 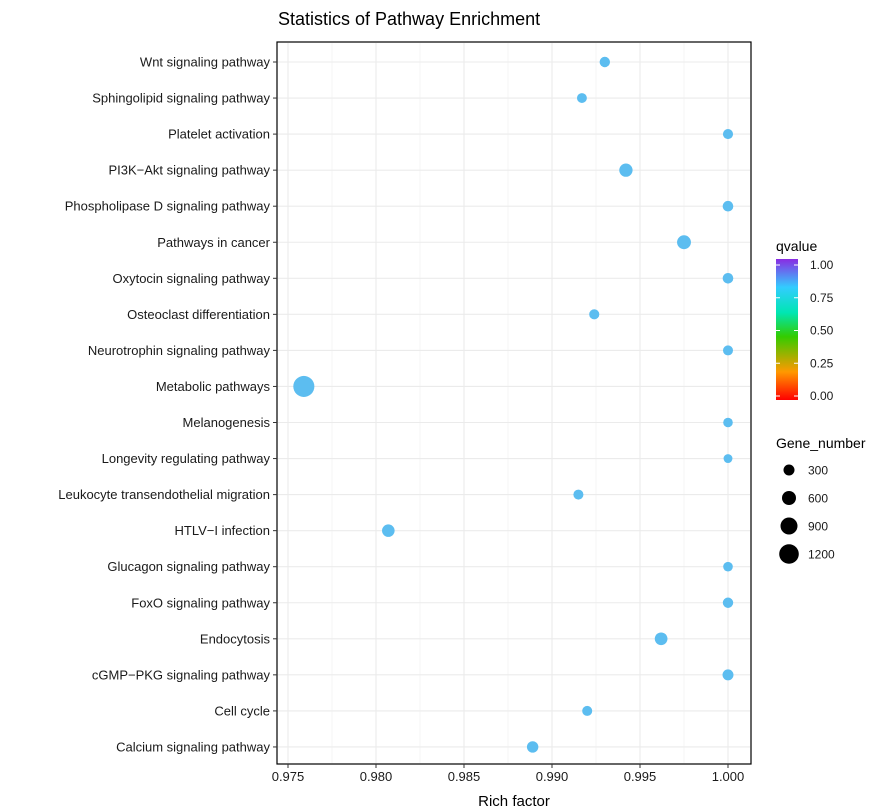 I want to click on x-axis-label: Rich factor, so click(x=514, y=801).